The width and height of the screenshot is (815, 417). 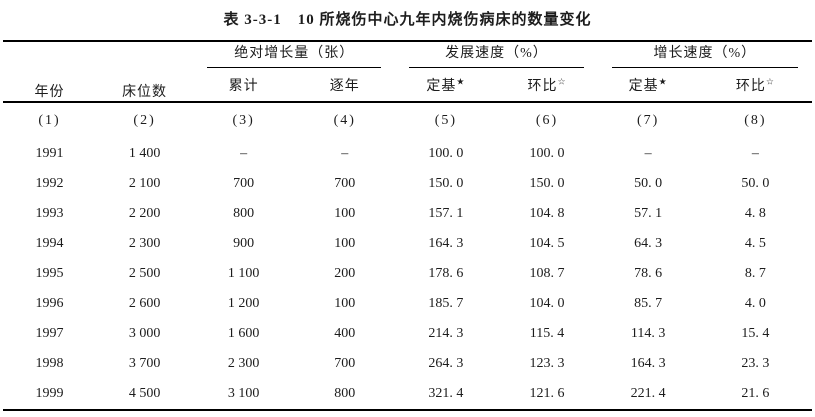 What do you see at coordinates (648, 243) in the screenshot?
I see `cell-growth-speed-fixed: 64. 3` at bounding box center [648, 243].